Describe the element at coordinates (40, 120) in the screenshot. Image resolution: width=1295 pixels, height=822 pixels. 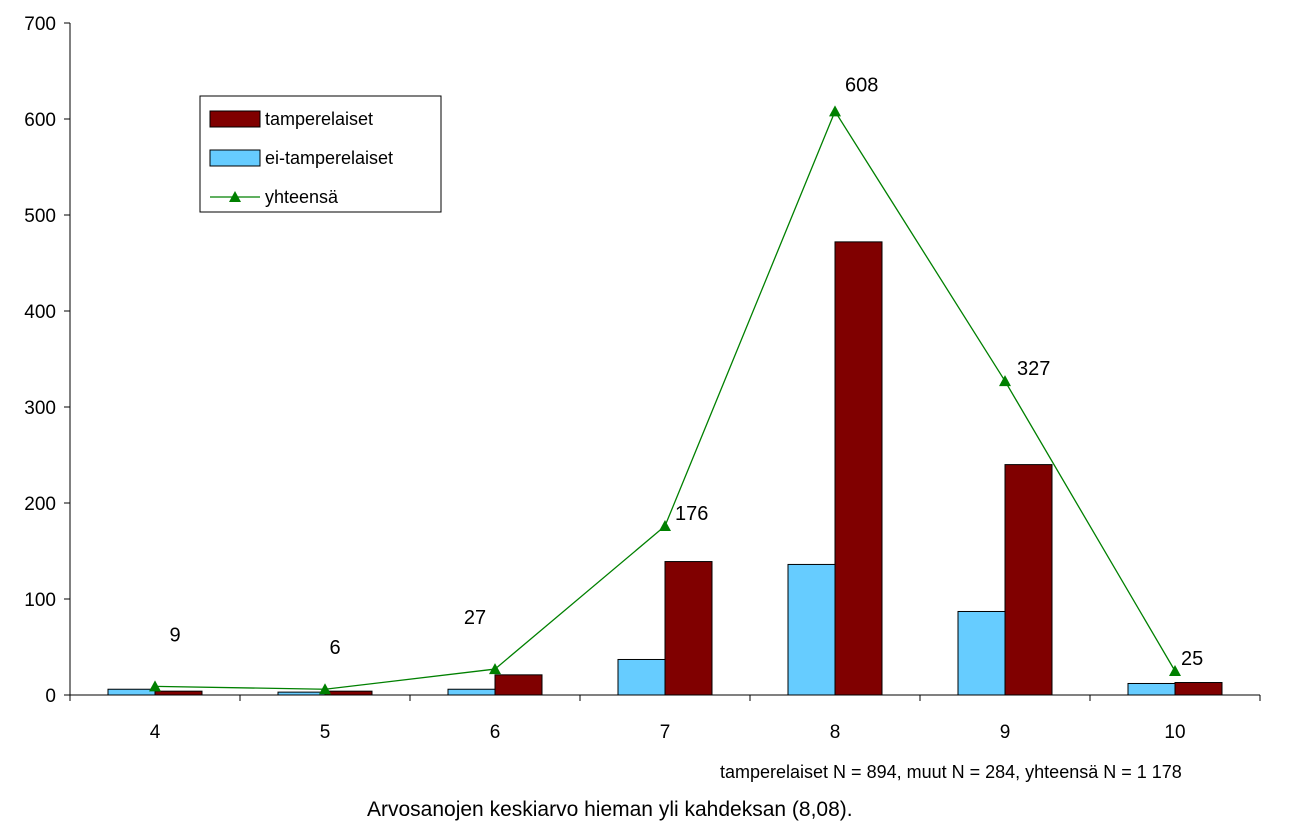
I see `y-tick-label: 600` at that location.